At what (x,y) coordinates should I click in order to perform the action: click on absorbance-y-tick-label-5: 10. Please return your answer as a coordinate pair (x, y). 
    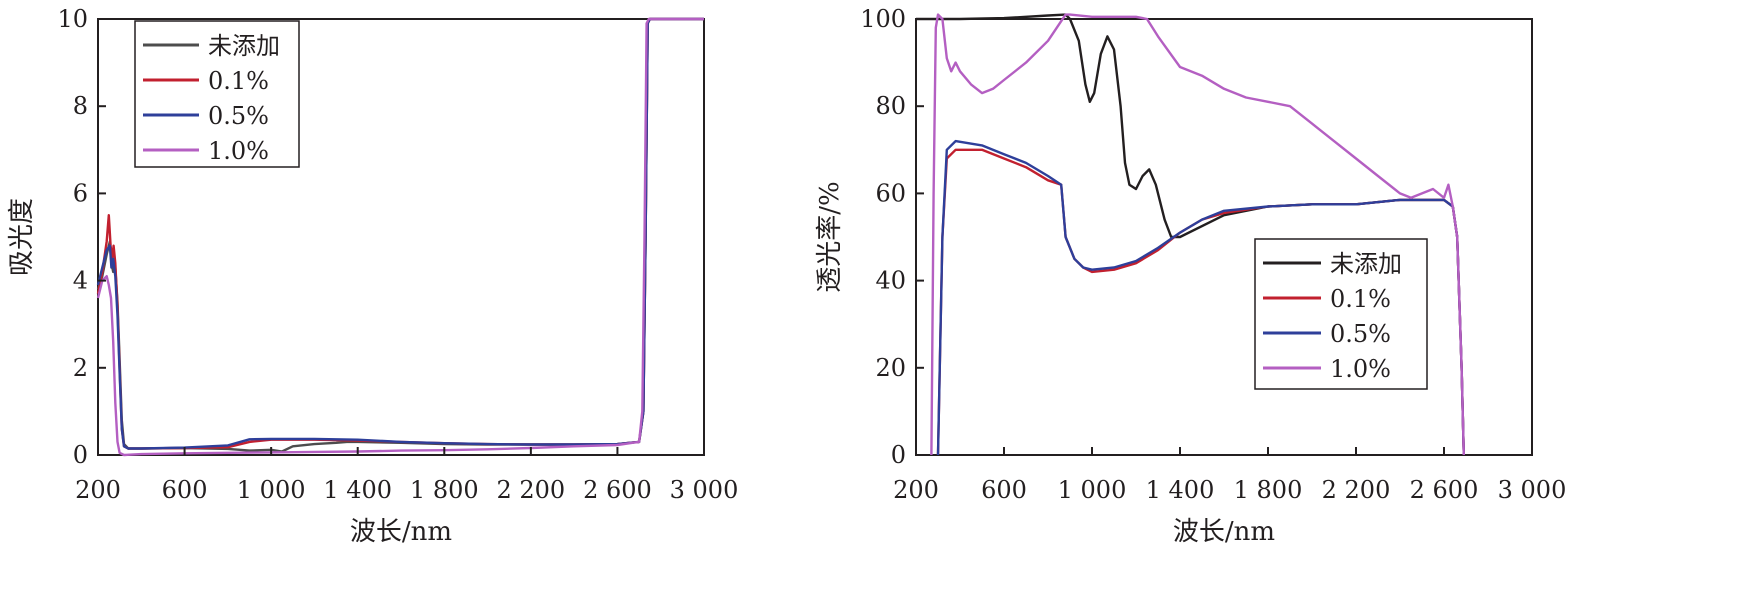
    Looking at the image, I should click on (72, 19).